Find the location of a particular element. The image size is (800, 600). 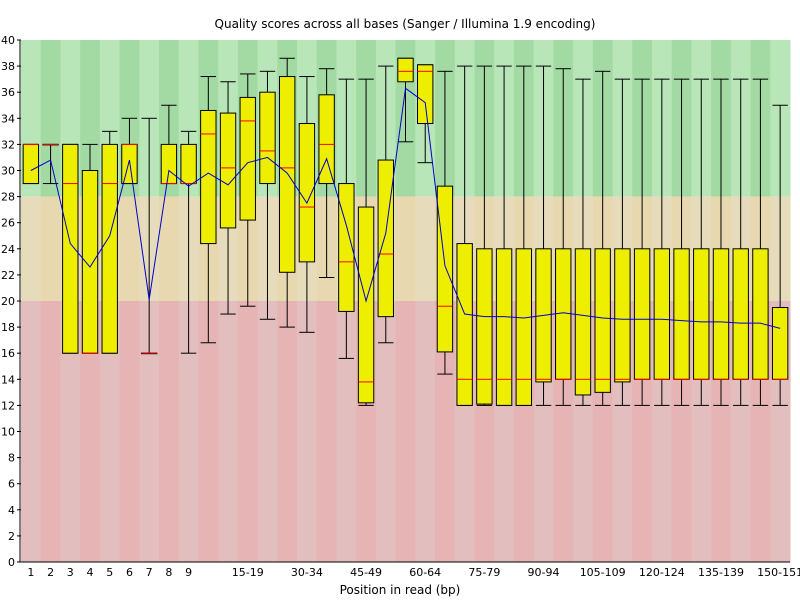

x-tick-label-35: 135-139 is located at coordinates (721, 572).